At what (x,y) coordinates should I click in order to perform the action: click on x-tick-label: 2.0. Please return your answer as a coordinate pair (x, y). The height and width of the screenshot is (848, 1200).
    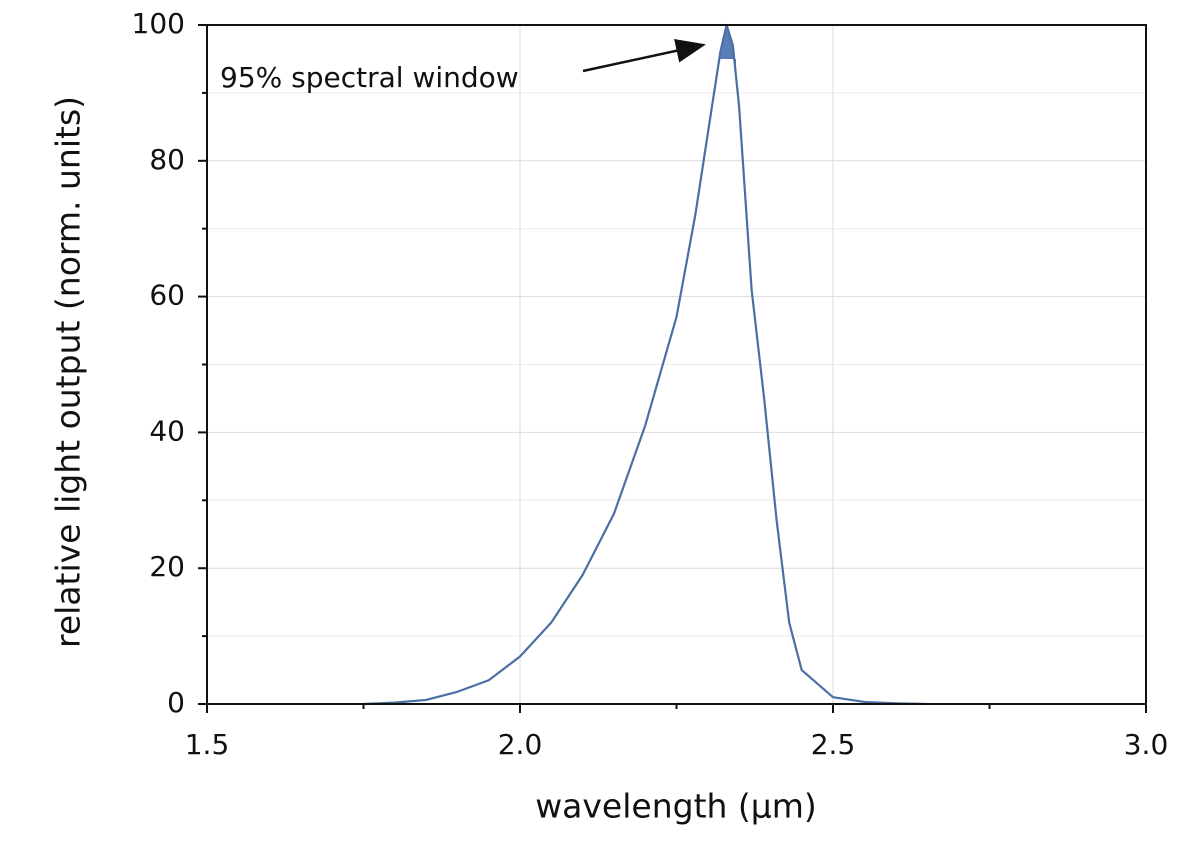
    Looking at the image, I should click on (520, 744).